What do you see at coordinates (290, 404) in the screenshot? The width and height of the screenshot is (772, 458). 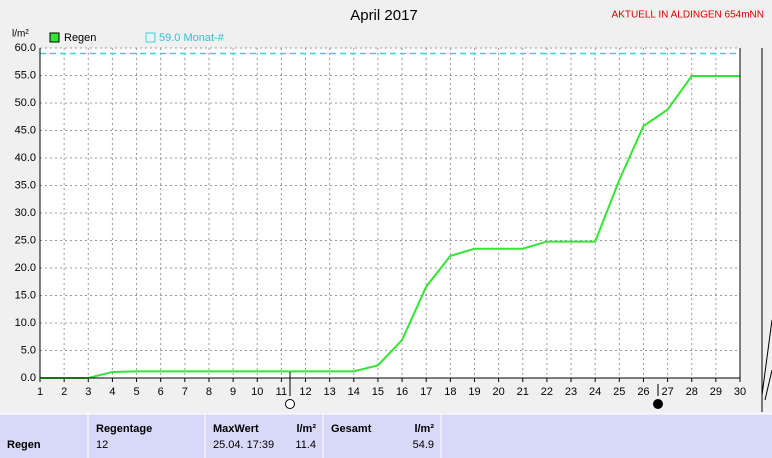 I see `full-moon-icon` at bounding box center [290, 404].